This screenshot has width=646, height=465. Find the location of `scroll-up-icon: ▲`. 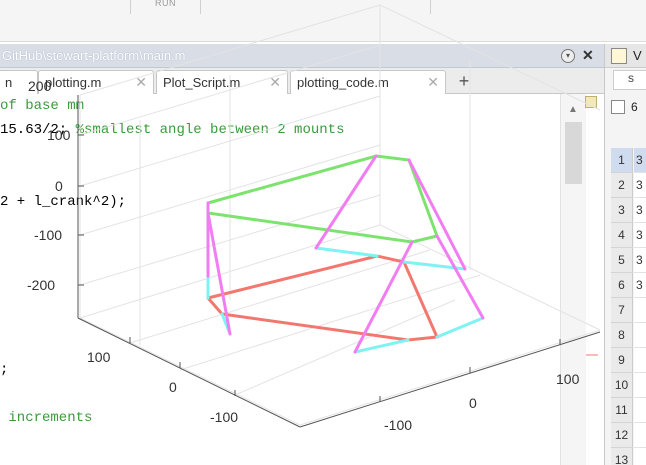

scroll-up-icon: ▲ is located at coordinates (573, 109).